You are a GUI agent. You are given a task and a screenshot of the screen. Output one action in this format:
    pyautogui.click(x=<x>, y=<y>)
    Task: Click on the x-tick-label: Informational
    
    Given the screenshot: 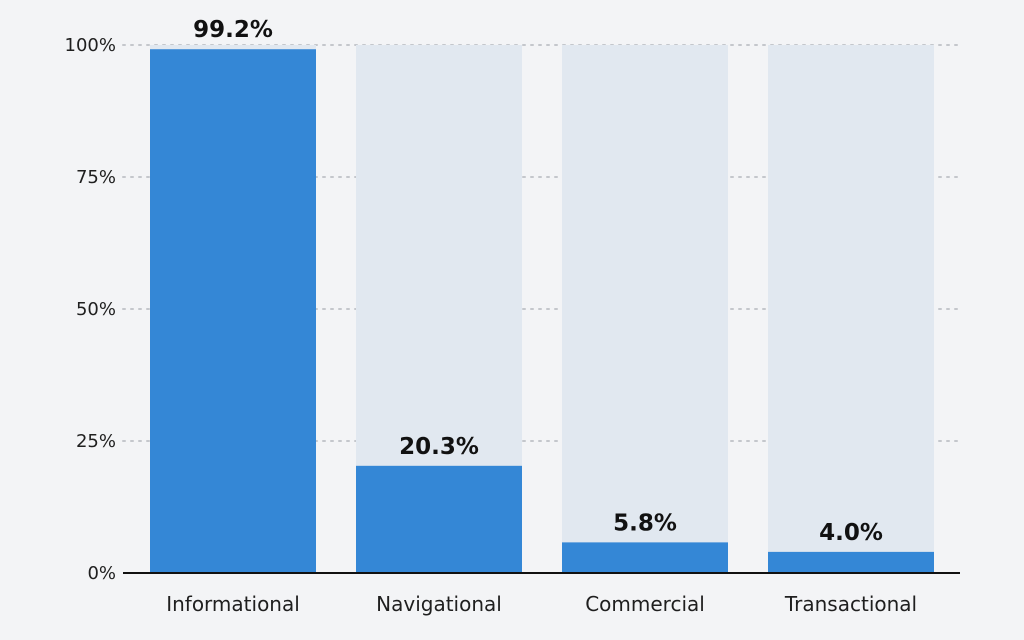 What is the action you would take?
    pyautogui.click(x=233, y=604)
    